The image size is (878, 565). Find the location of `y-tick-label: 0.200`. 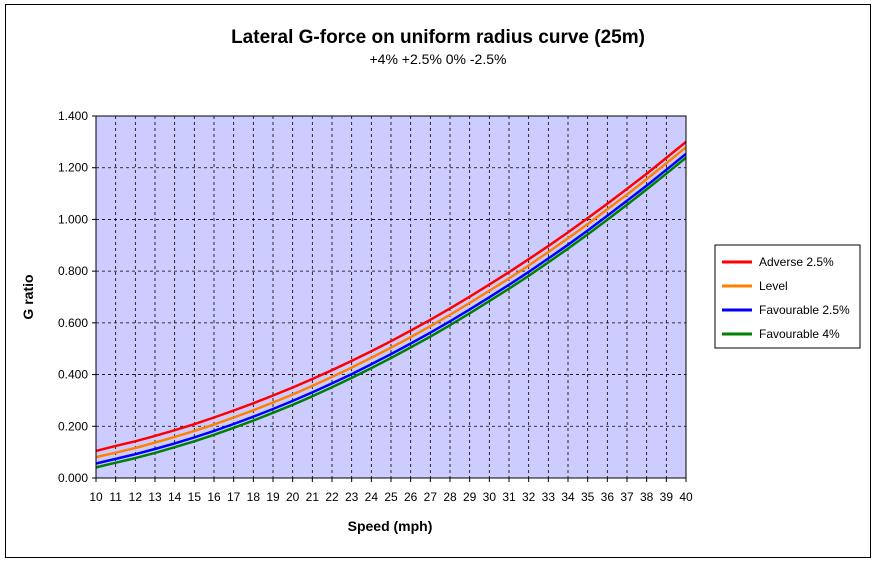

y-tick-label: 0.200 is located at coordinates (73, 426).